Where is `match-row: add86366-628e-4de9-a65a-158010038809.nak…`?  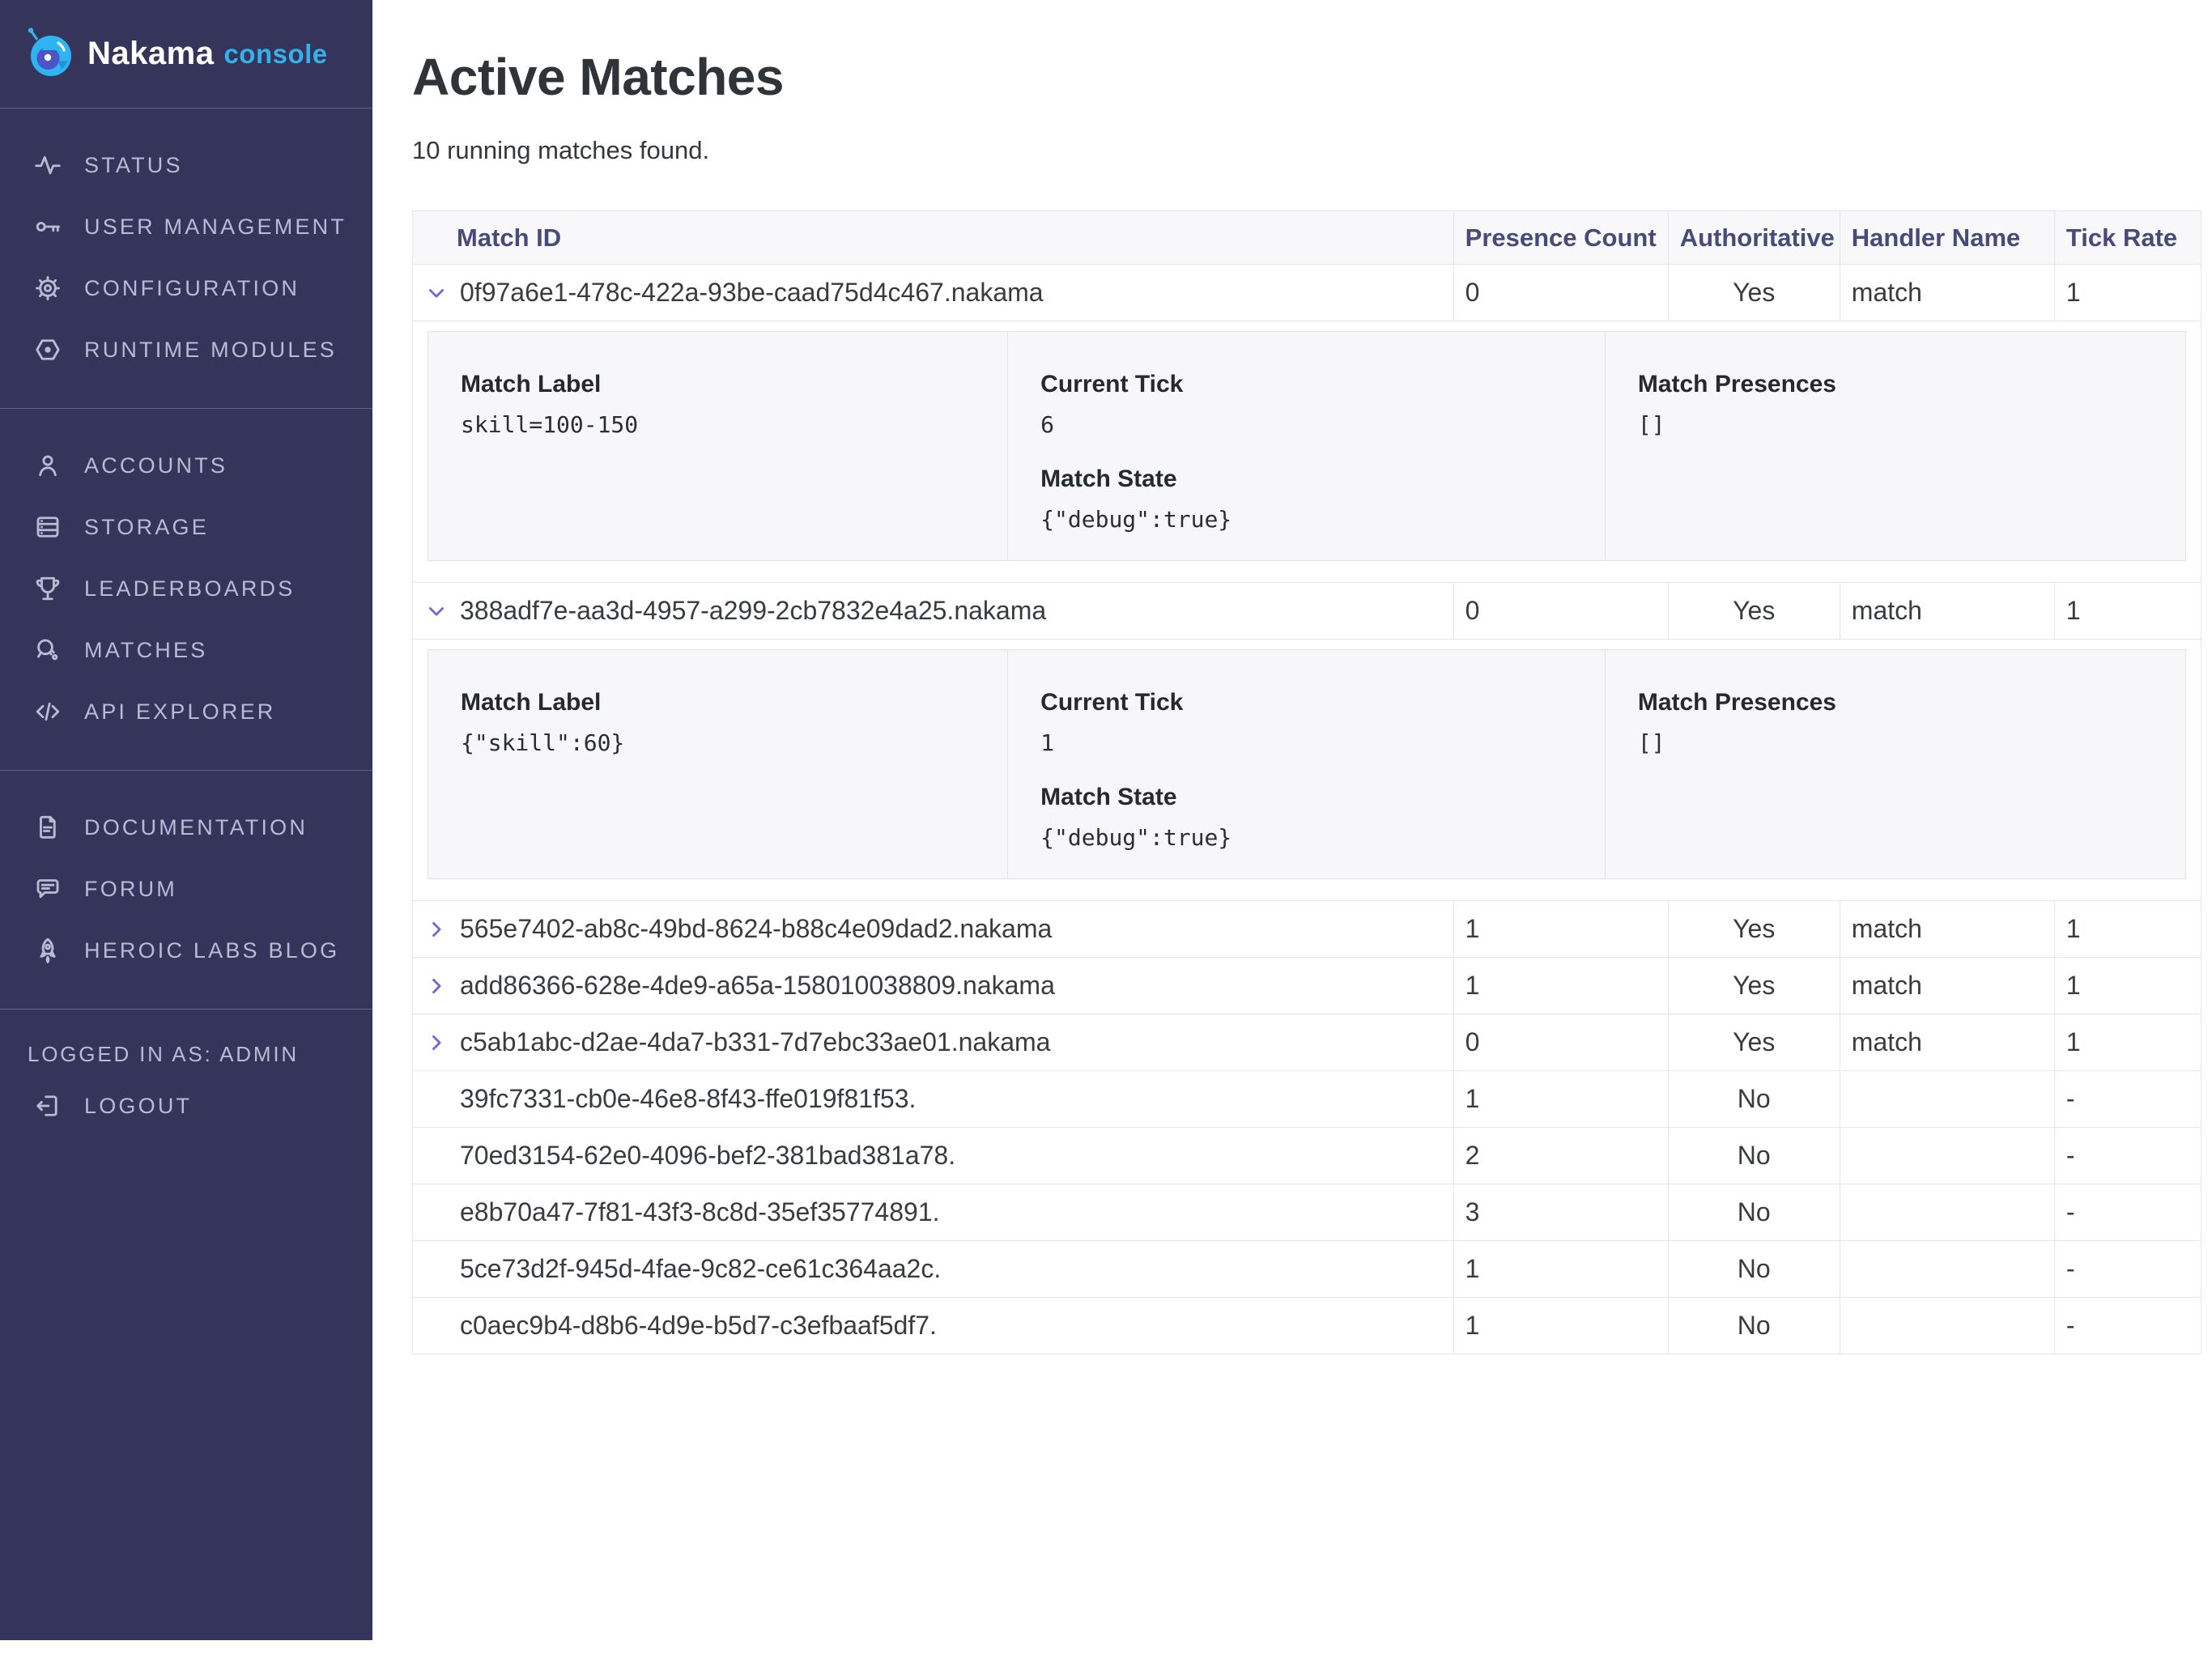
match-row: add86366-628e-4de9-a65a-158010038809.nak… is located at coordinates (1307, 985).